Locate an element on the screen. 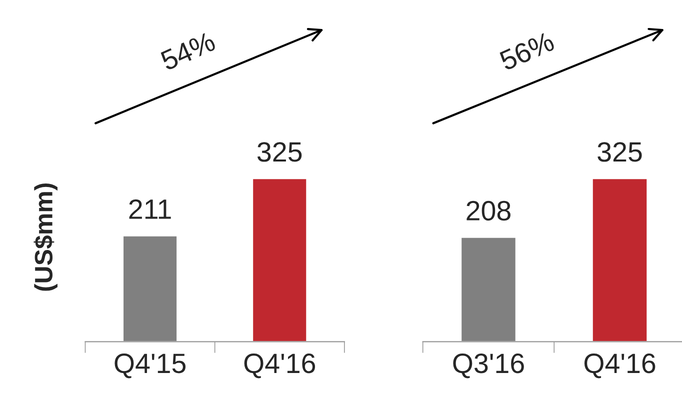 This screenshot has height=402, width=682. x-tick-label: Q4'15 is located at coordinates (150, 366).